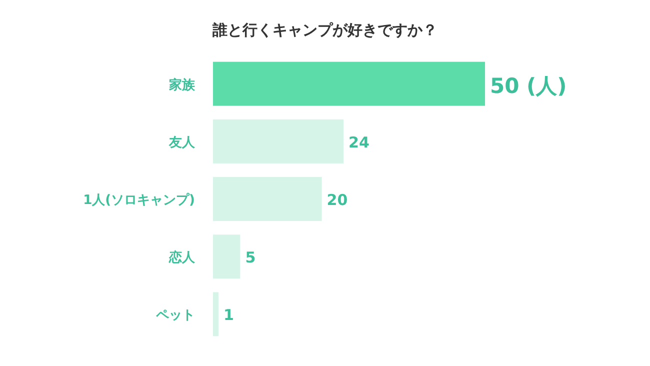  I want to click on y-tick-label: ペット, so click(175, 316).